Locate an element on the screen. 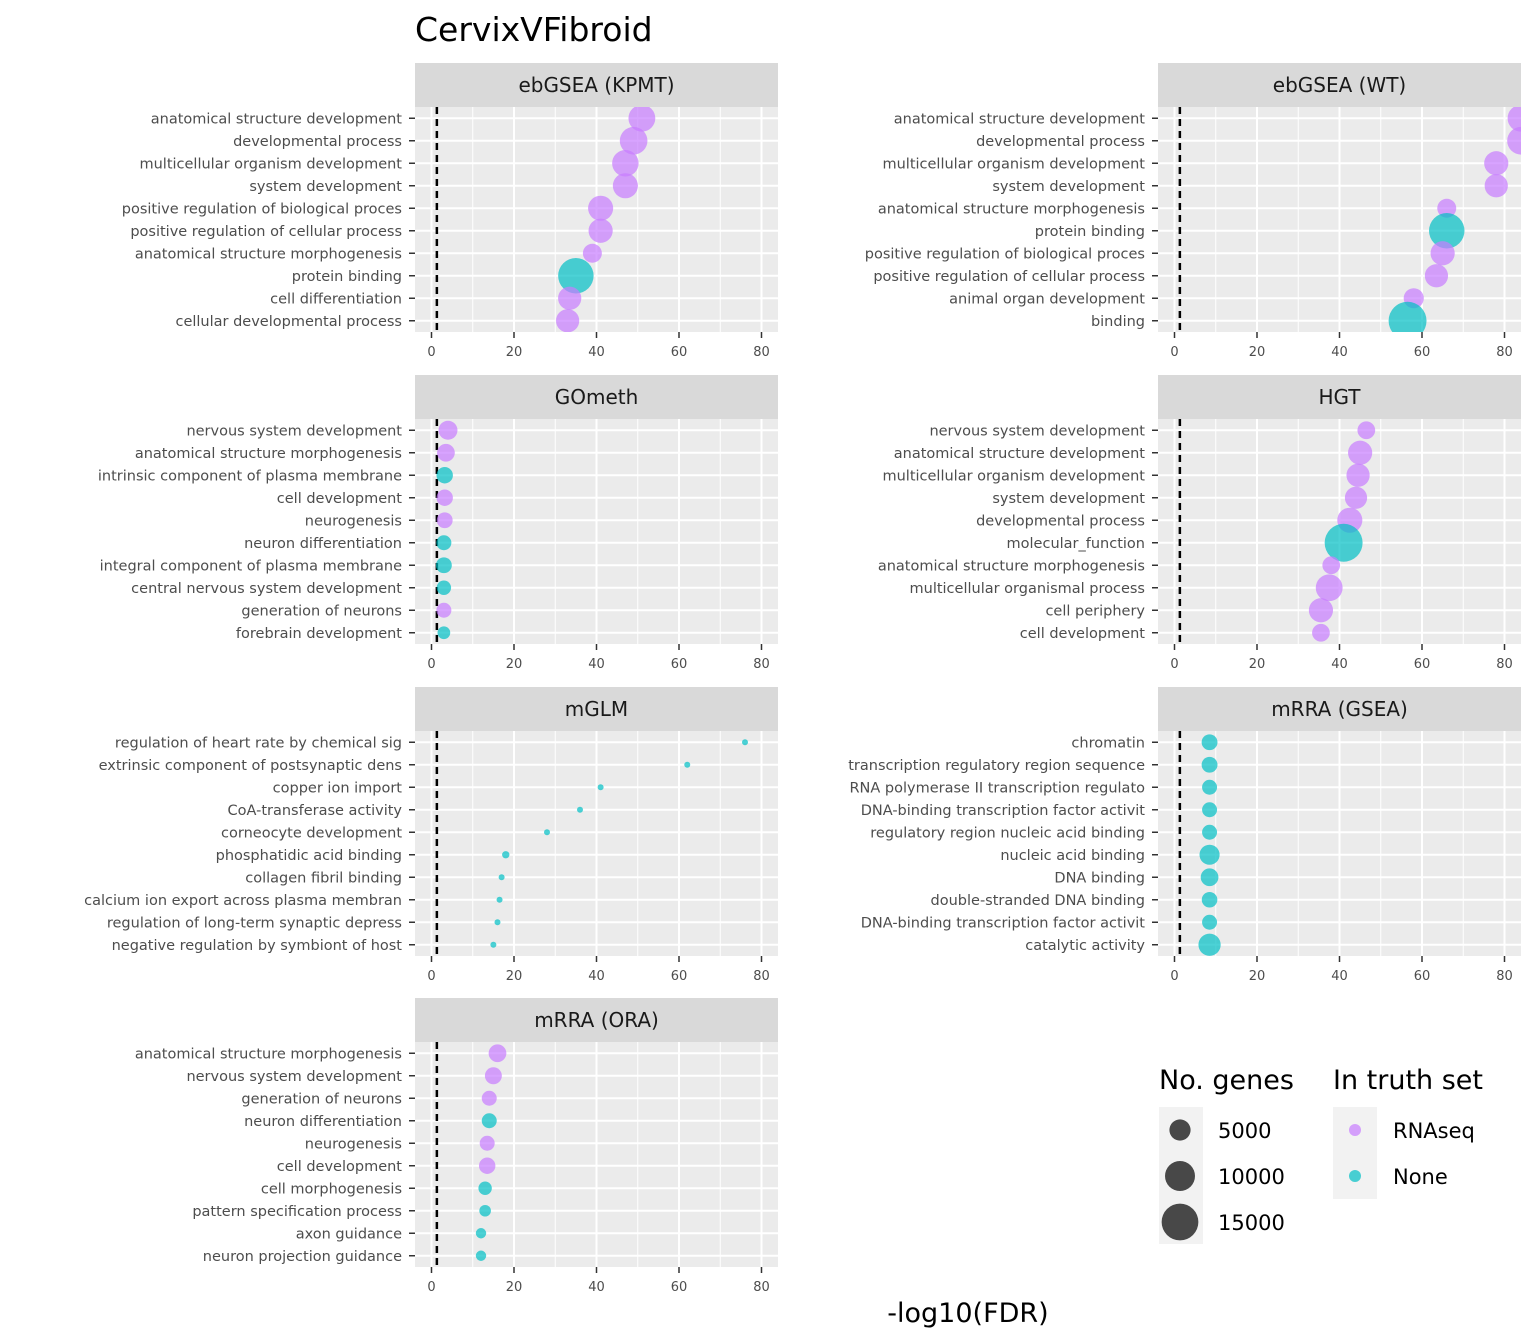 Image resolution: width=1536 pixels, height=1344 pixels. term-label: nucleic acid binding is located at coordinates (1072, 856).